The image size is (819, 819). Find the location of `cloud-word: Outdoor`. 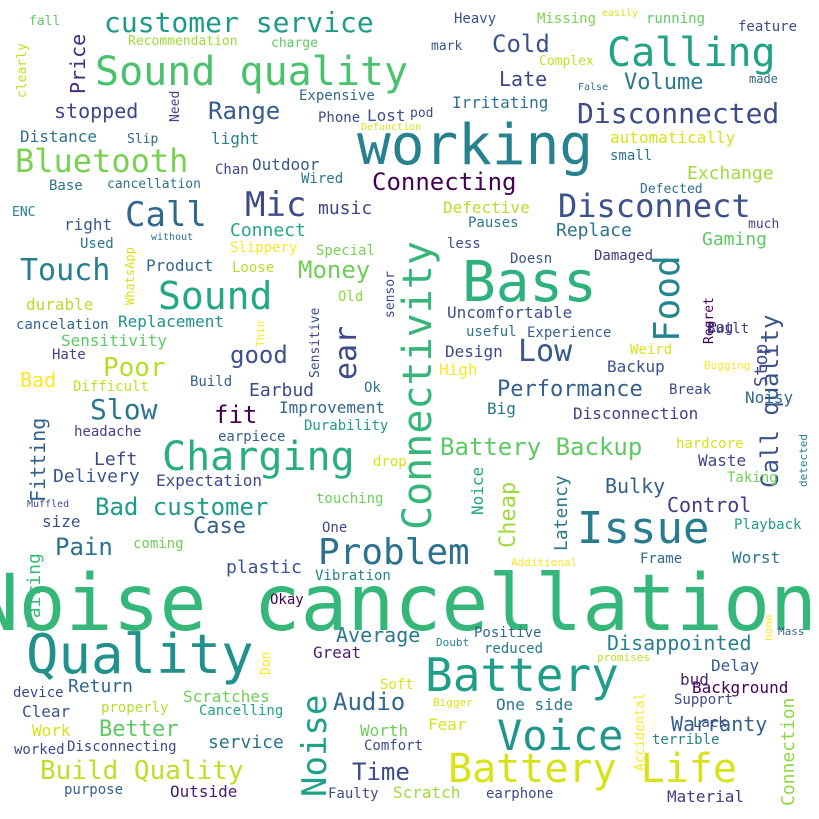

cloud-word: Outdoor is located at coordinates (286, 164).